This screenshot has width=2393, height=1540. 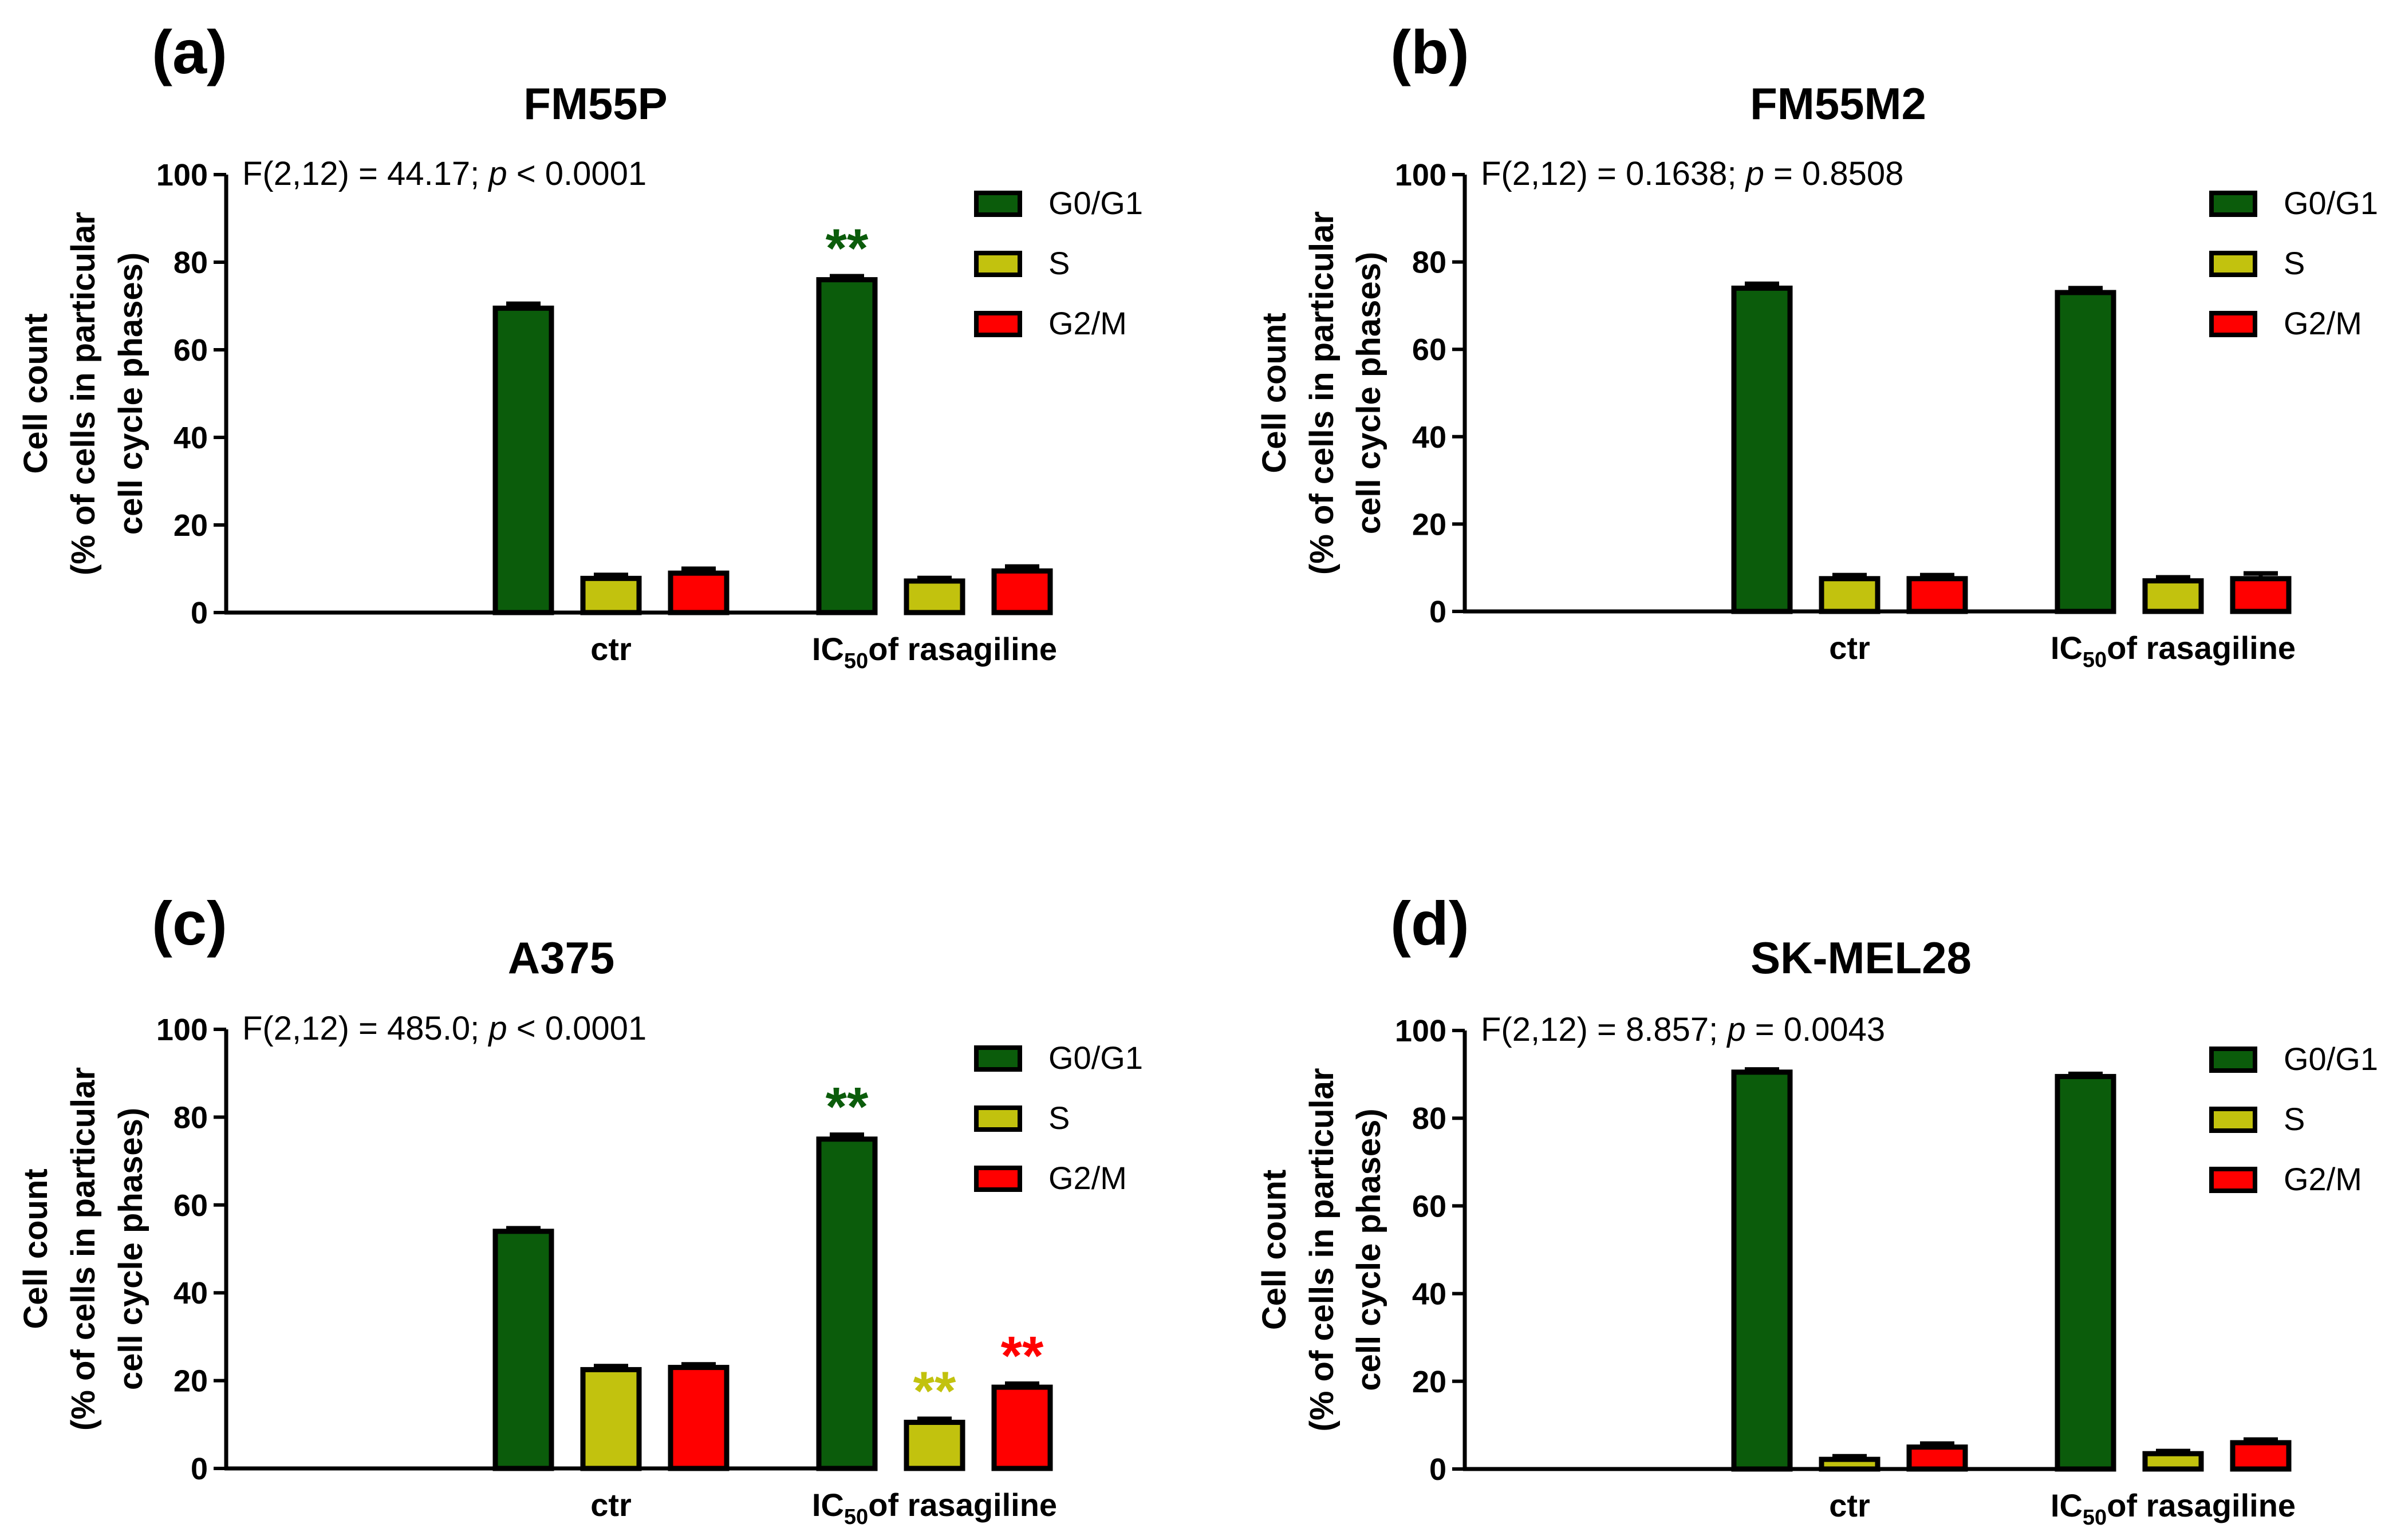 What do you see at coordinates (1613, 173) in the screenshot?
I see `stats-prefix: F(2,12) = 0.1638;` at bounding box center [1613, 173].